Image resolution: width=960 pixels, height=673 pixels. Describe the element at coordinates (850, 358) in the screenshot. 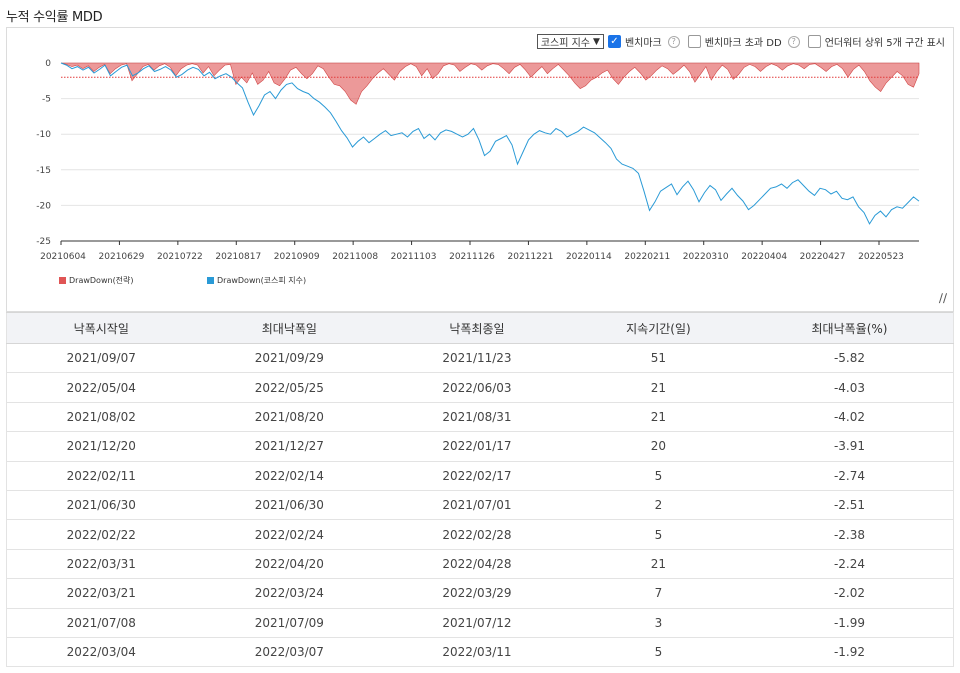

I see `table-cell: -5.82` at that location.